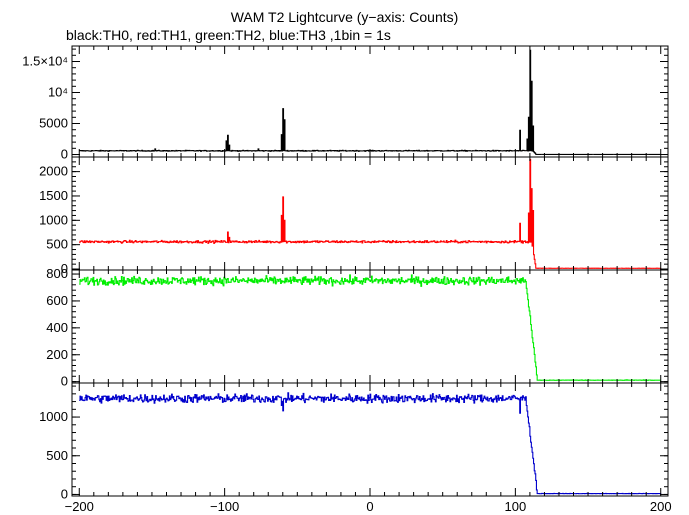 Image resolution: width=689 pixels, height=515 pixels. Describe the element at coordinates (57, 300) in the screenshot. I see `y-tick-label-th2: 600` at that location.